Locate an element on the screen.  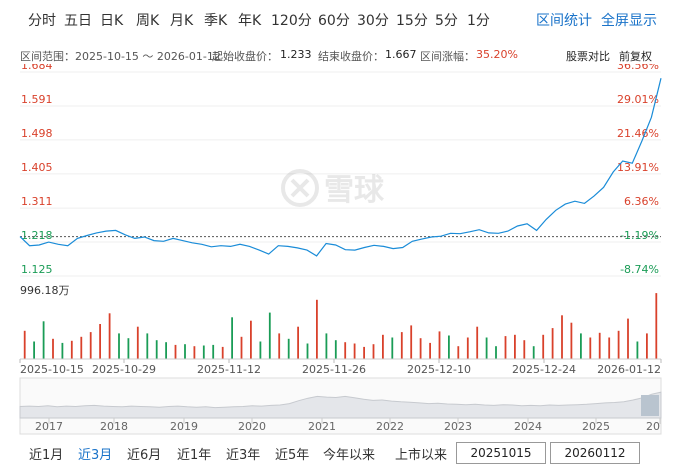
range-navigator: 2017 2018 2019 2020 2021 2022 2023 2024 2025 20 is located at coordinates (340, 406).